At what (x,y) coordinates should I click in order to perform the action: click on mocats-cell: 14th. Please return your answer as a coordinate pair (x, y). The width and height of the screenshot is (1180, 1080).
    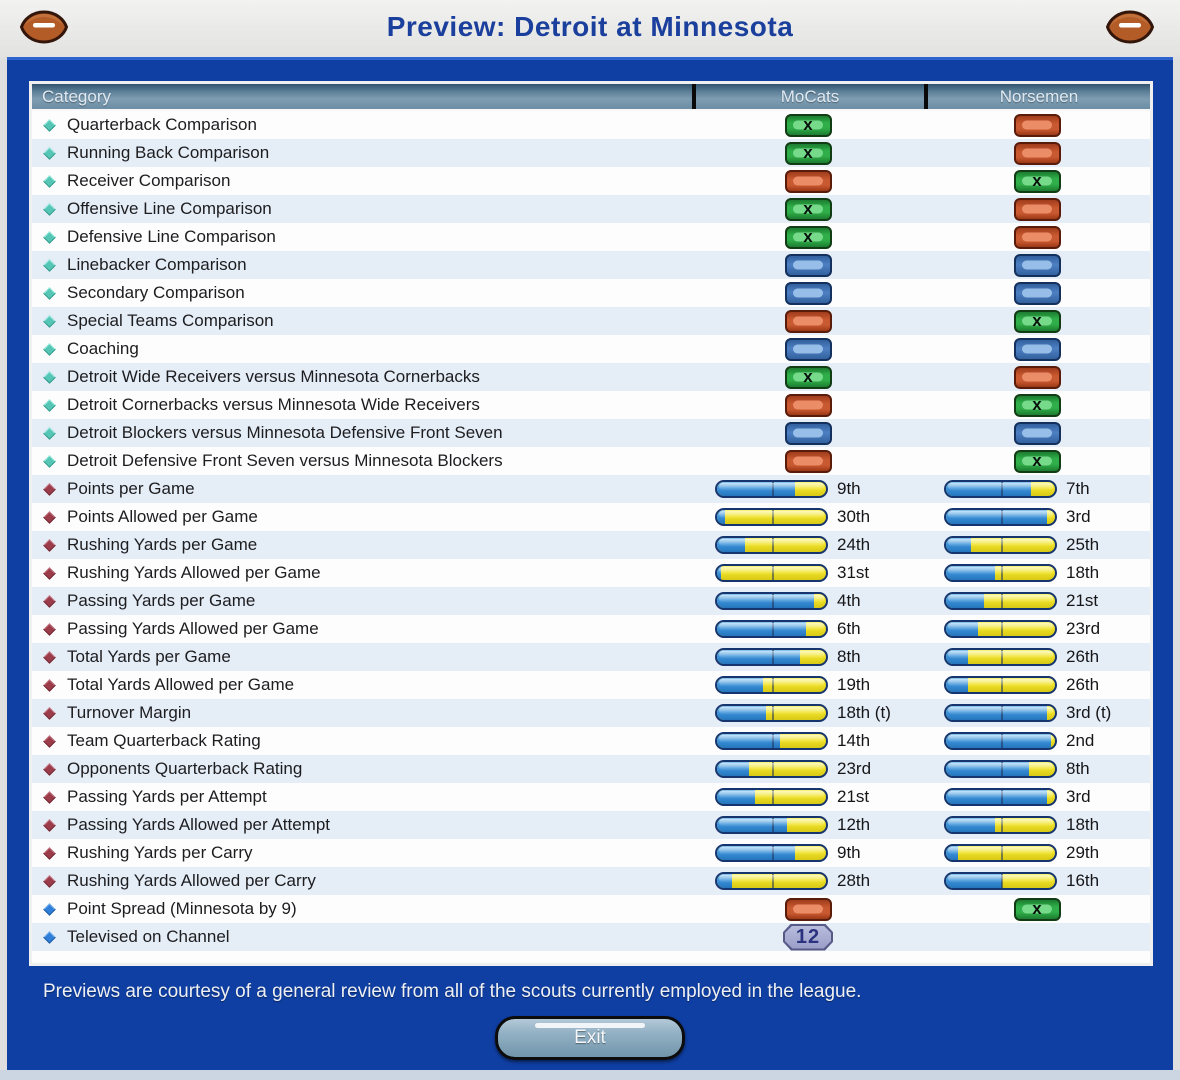
    Looking at the image, I should click on (808, 741).